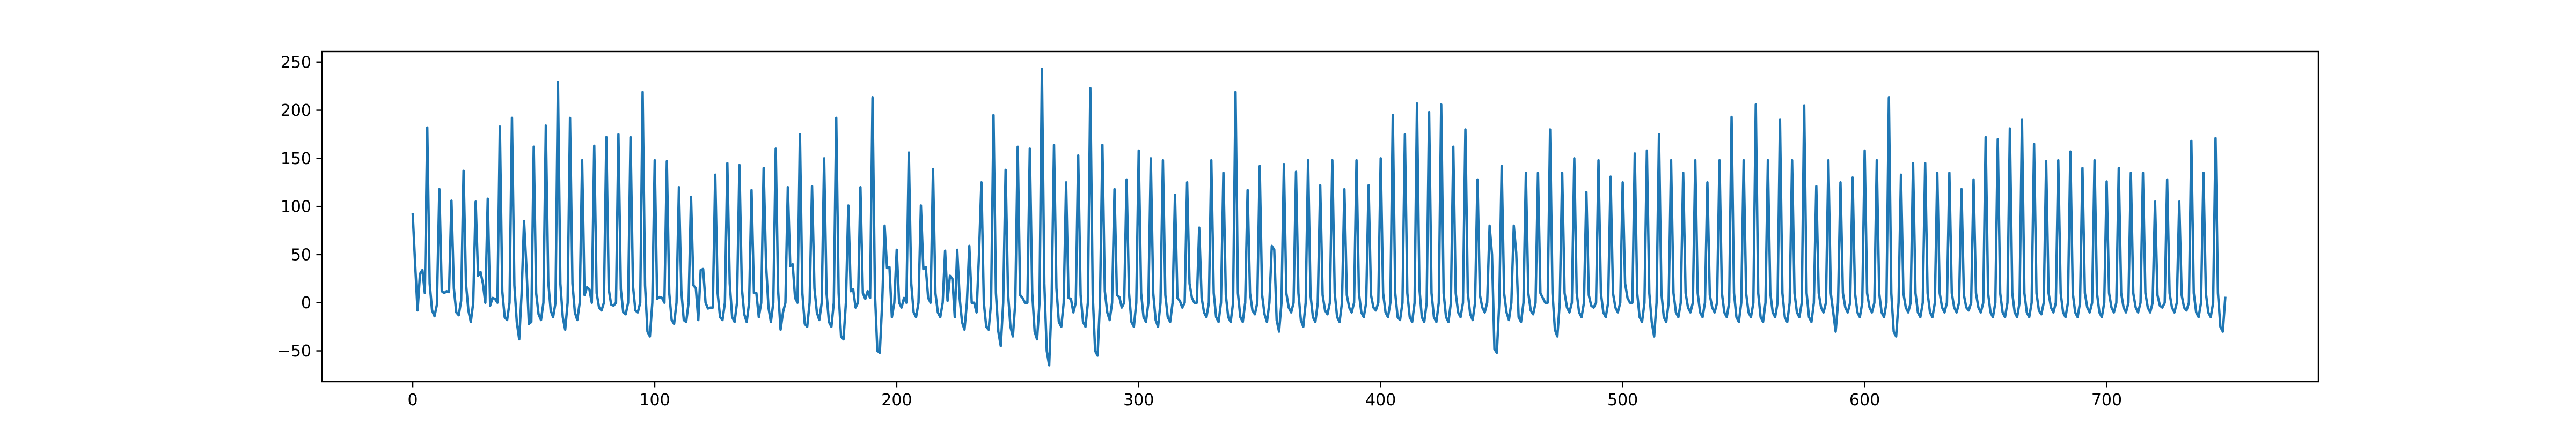  Describe the element at coordinates (296, 62) in the screenshot. I see `y-tick-label: 250` at that location.